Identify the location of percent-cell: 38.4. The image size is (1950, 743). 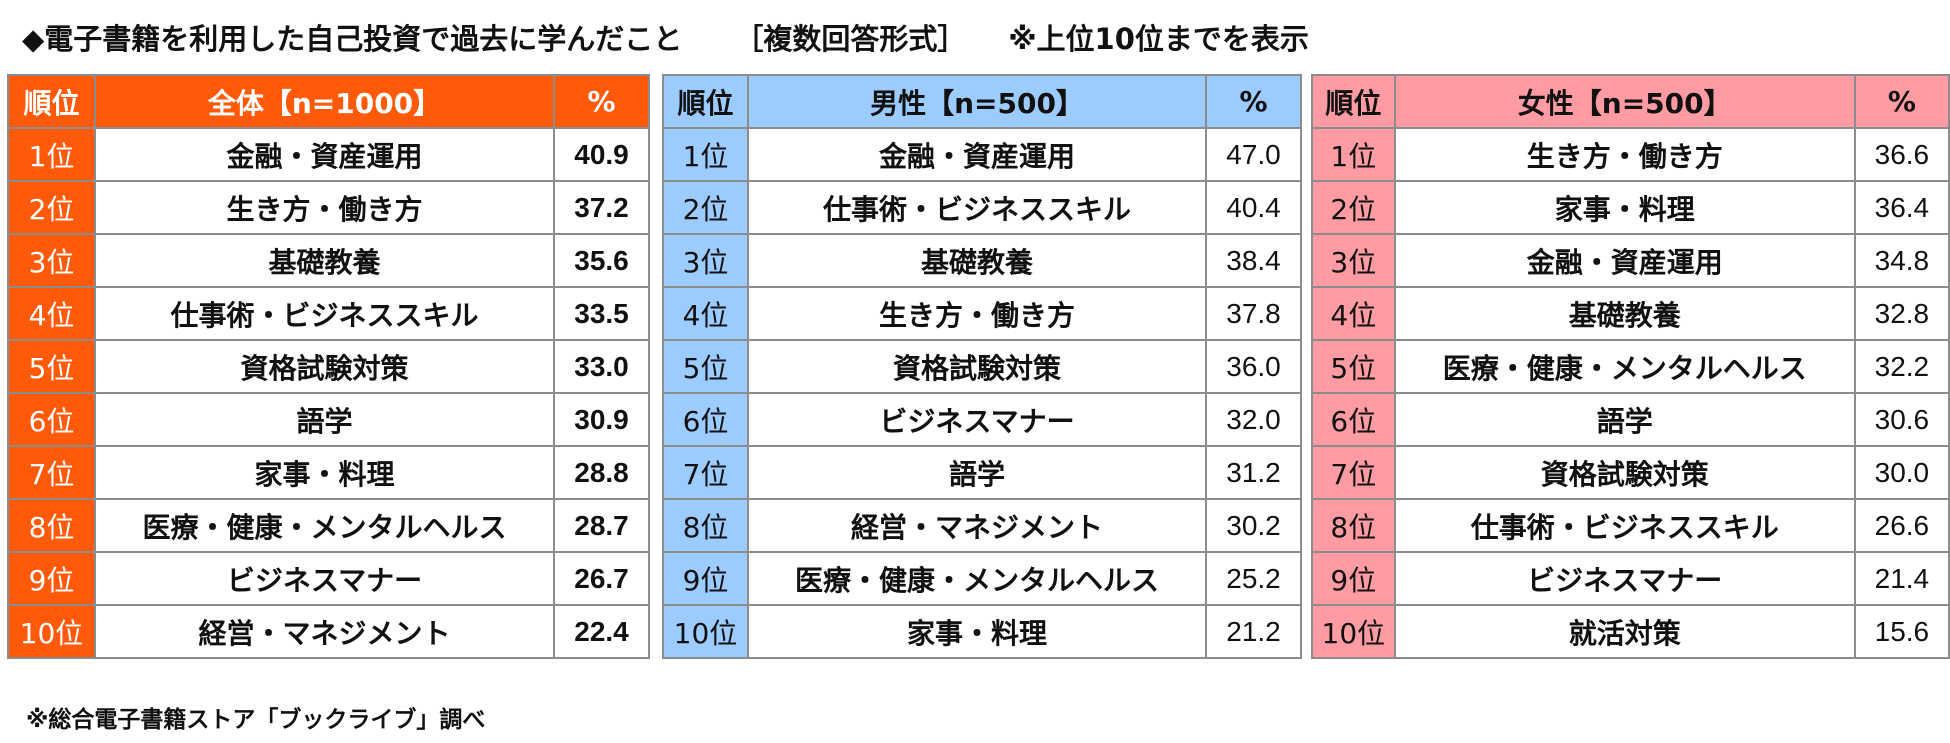
(1253, 260).